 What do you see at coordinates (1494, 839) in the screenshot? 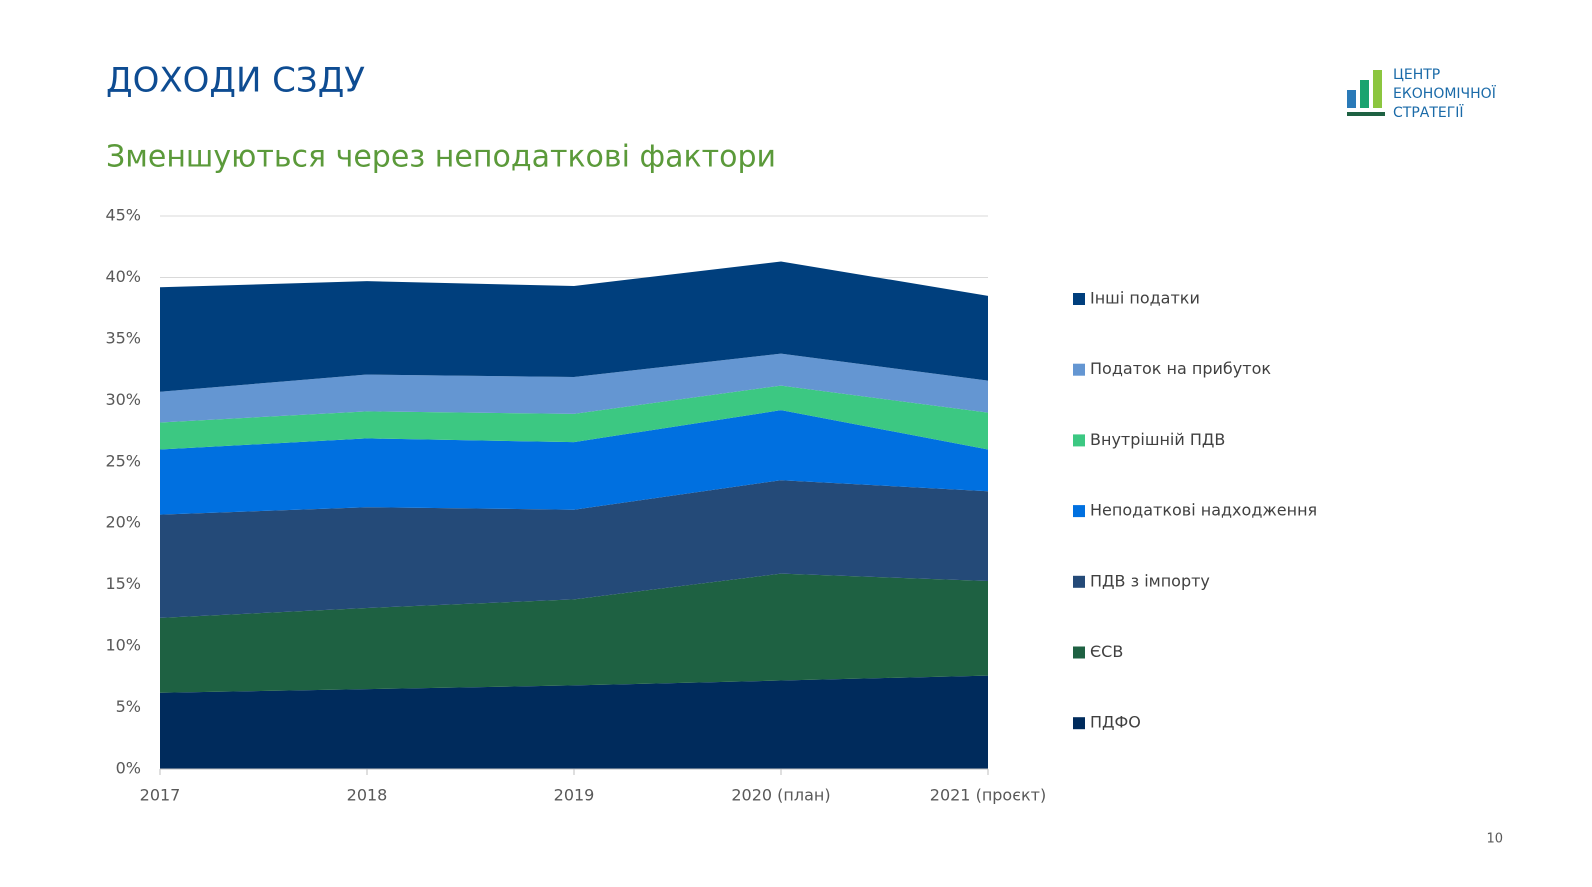
I see `page-number: 10` at bounding box center [1494, 839].